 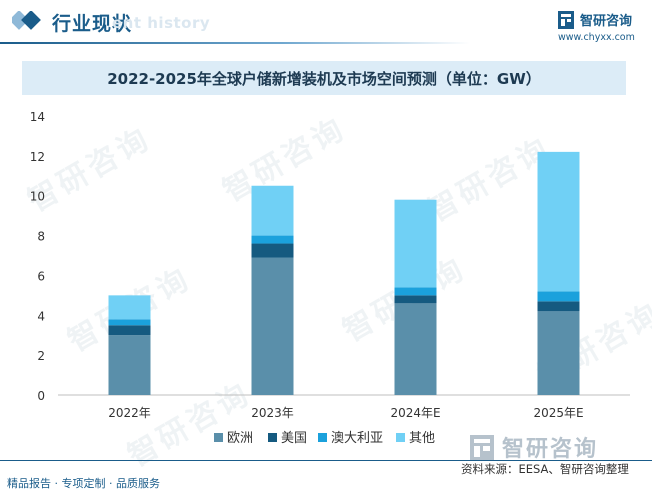 I want to click on y-tick-label: 14, so click(x=37, y=117).